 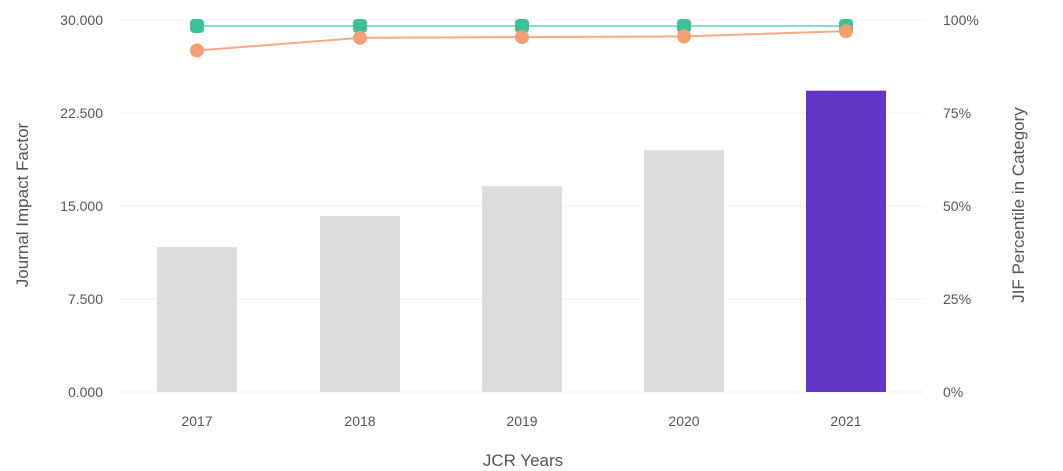 I want to click on bar-2019, so click(x=522, y=289).